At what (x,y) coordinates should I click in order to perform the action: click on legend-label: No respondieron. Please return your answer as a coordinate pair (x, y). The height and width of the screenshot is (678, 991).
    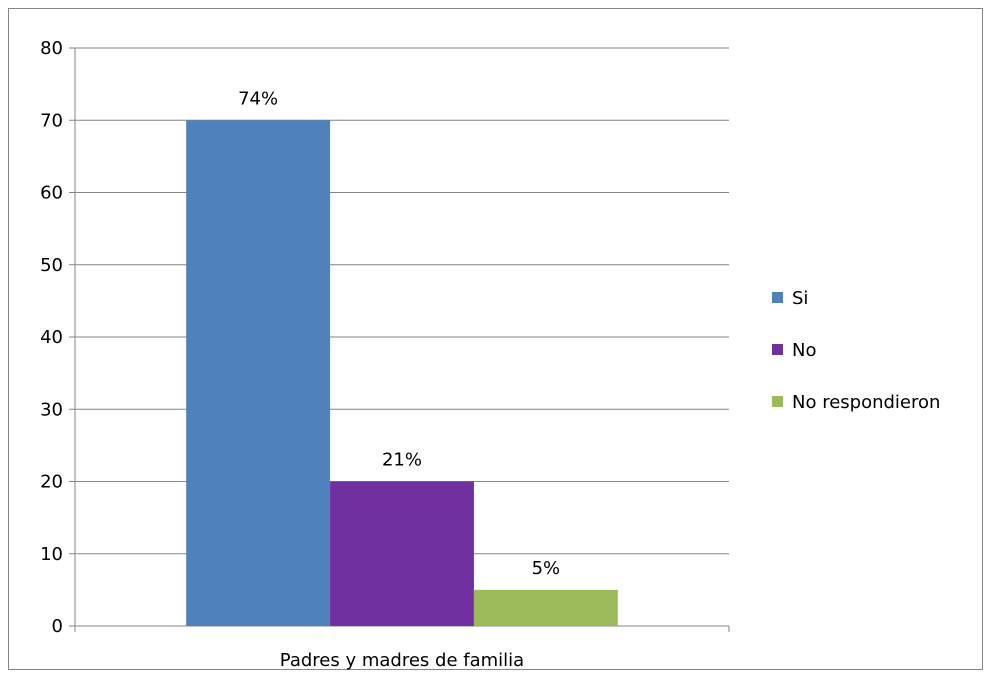
    Looking at the image, I should click on (866, 402).